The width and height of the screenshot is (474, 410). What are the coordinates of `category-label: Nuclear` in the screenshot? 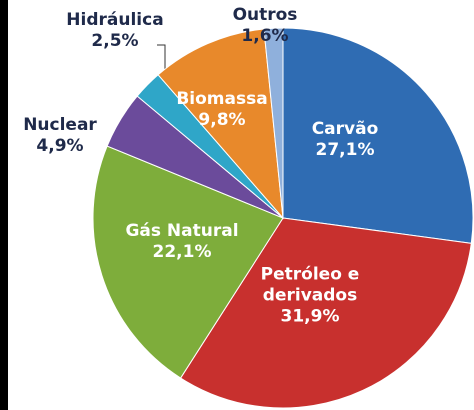 It's located at (60, 125).